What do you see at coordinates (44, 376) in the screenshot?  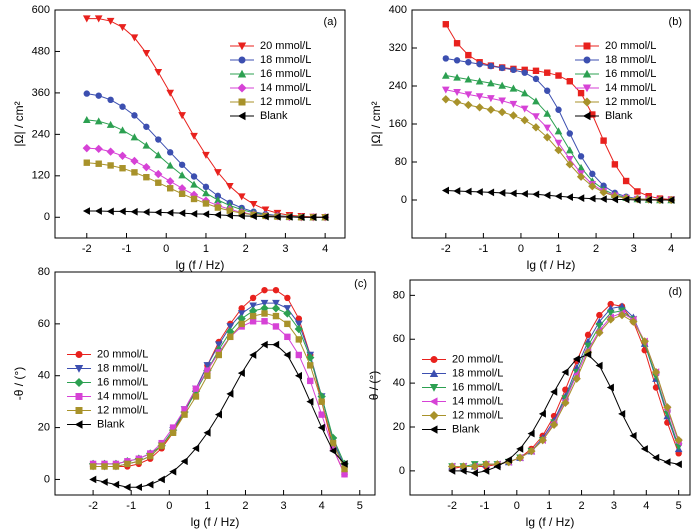 I see `y-tick-label: 40` at bounding box center [44, 376].